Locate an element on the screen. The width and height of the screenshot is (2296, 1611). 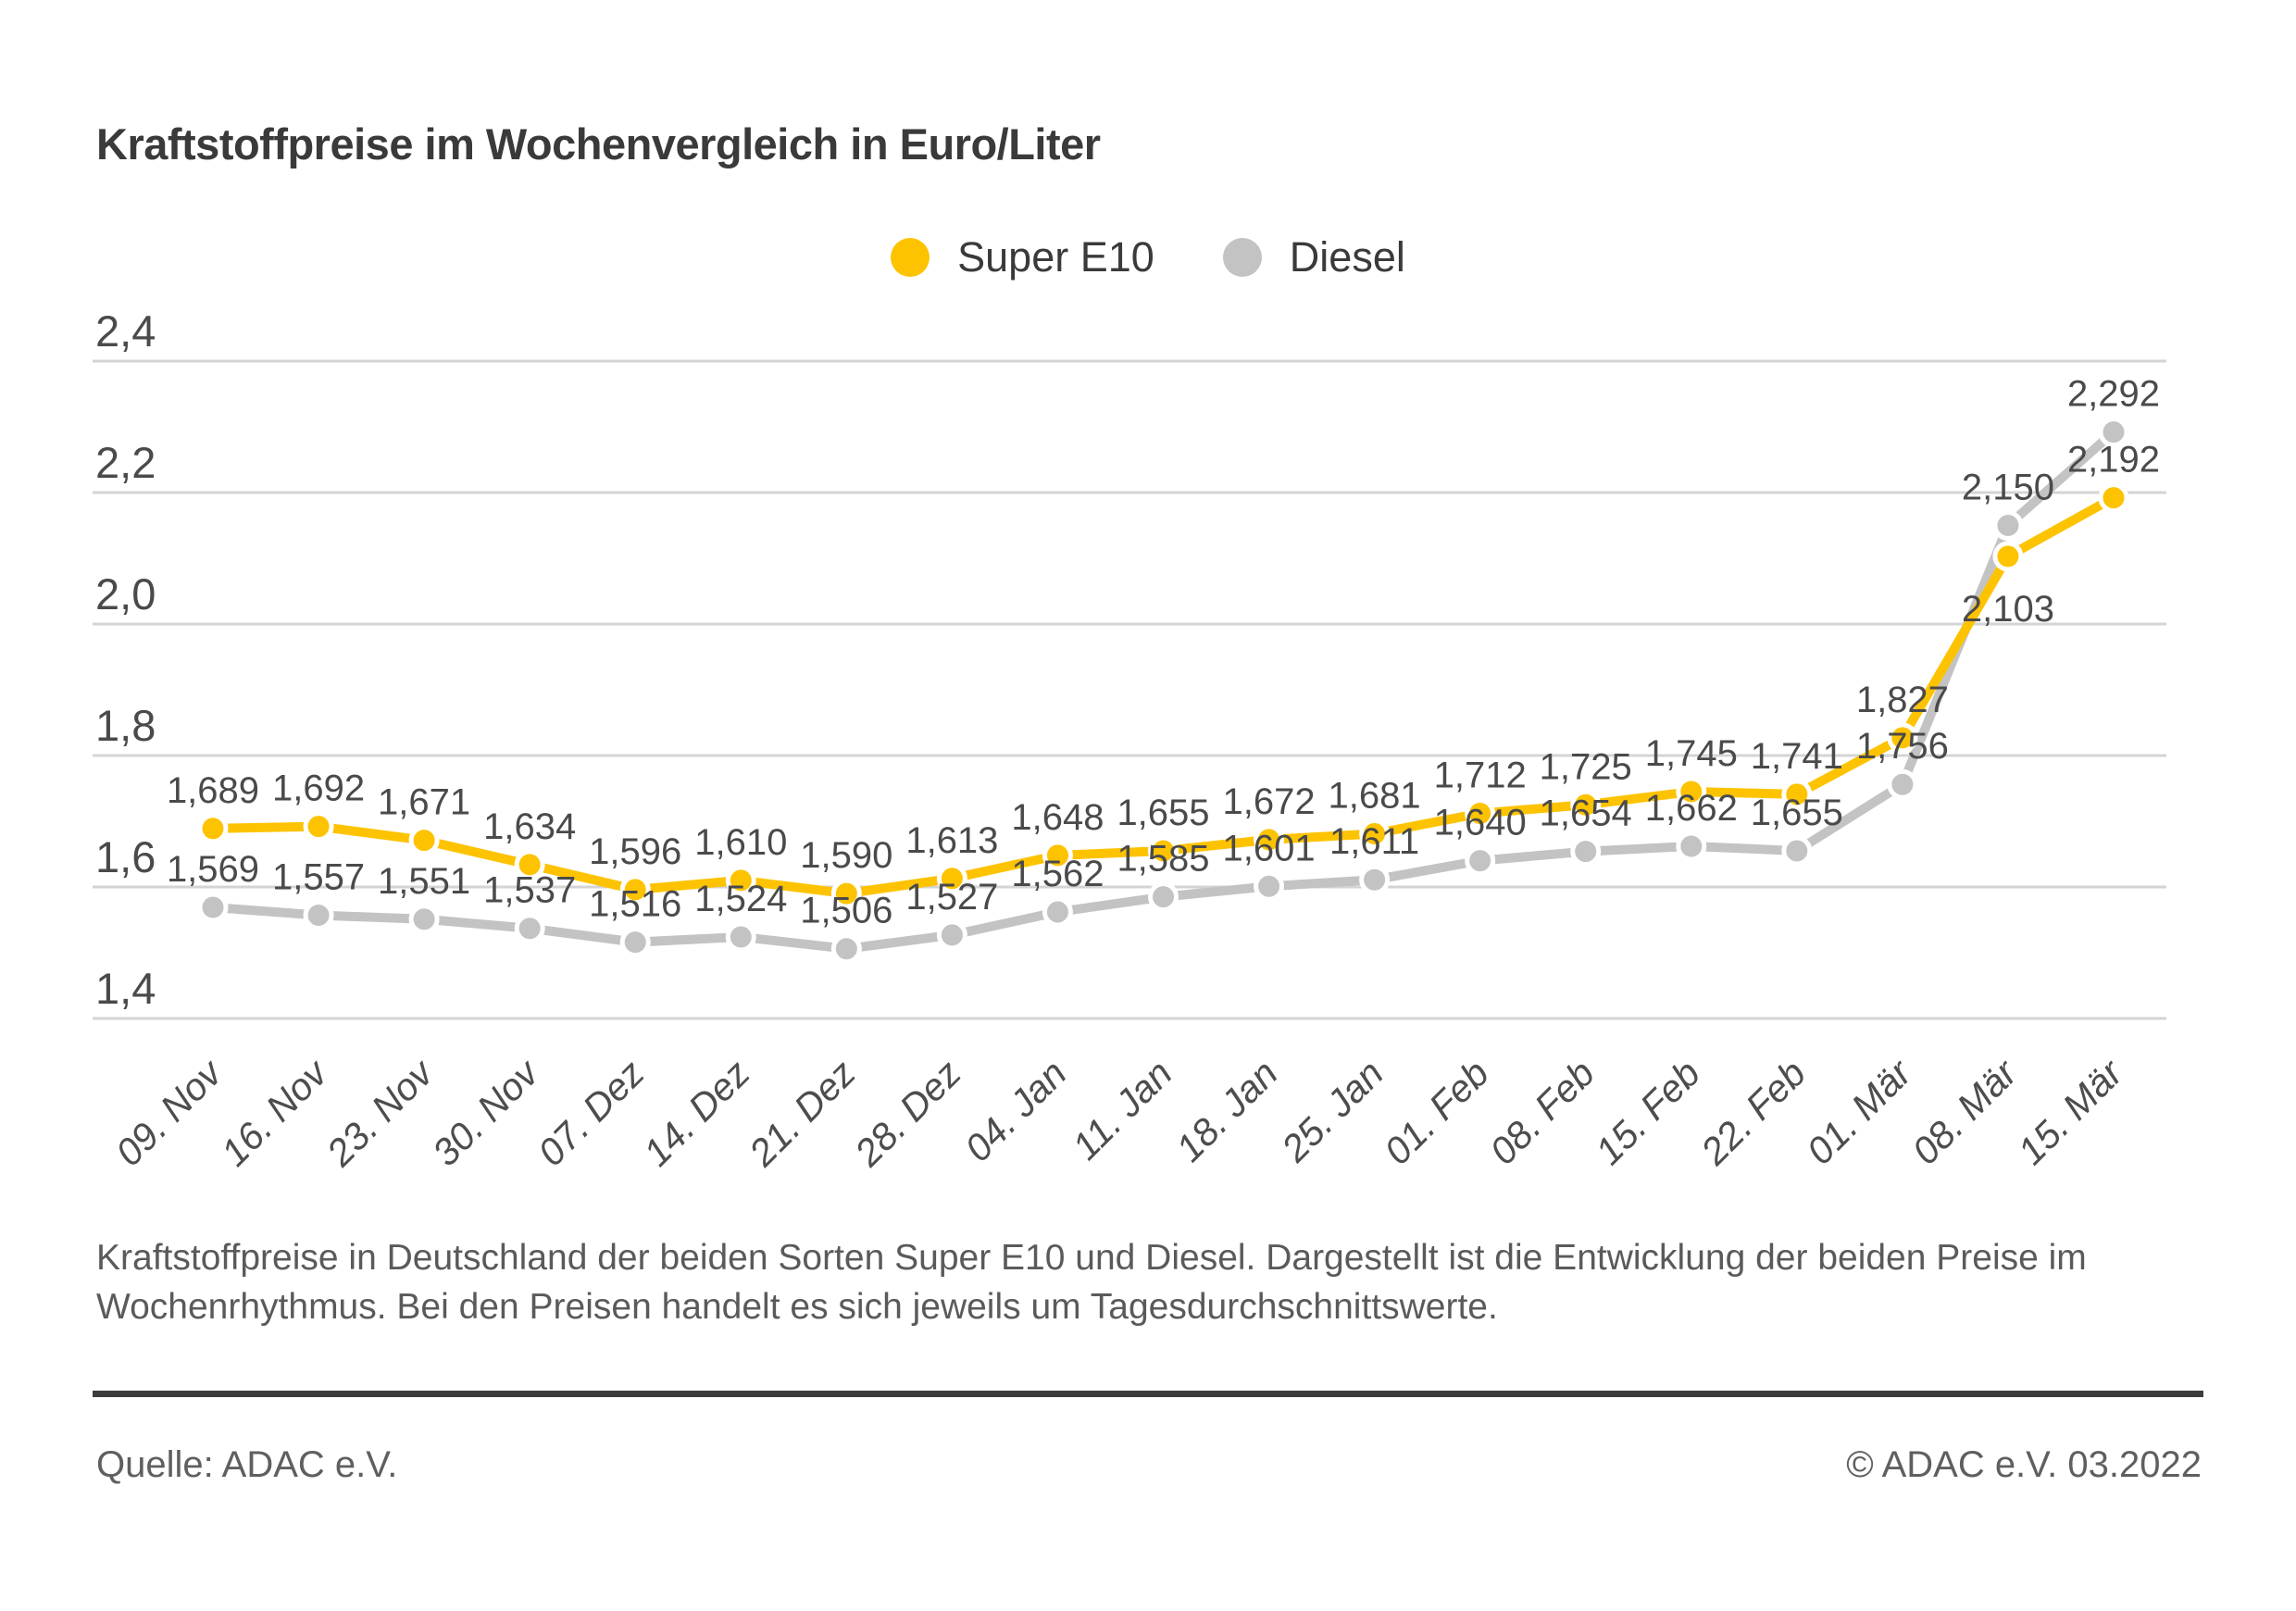
super-e10-value-label: 1,672 is located at coordinates (1269, 801).